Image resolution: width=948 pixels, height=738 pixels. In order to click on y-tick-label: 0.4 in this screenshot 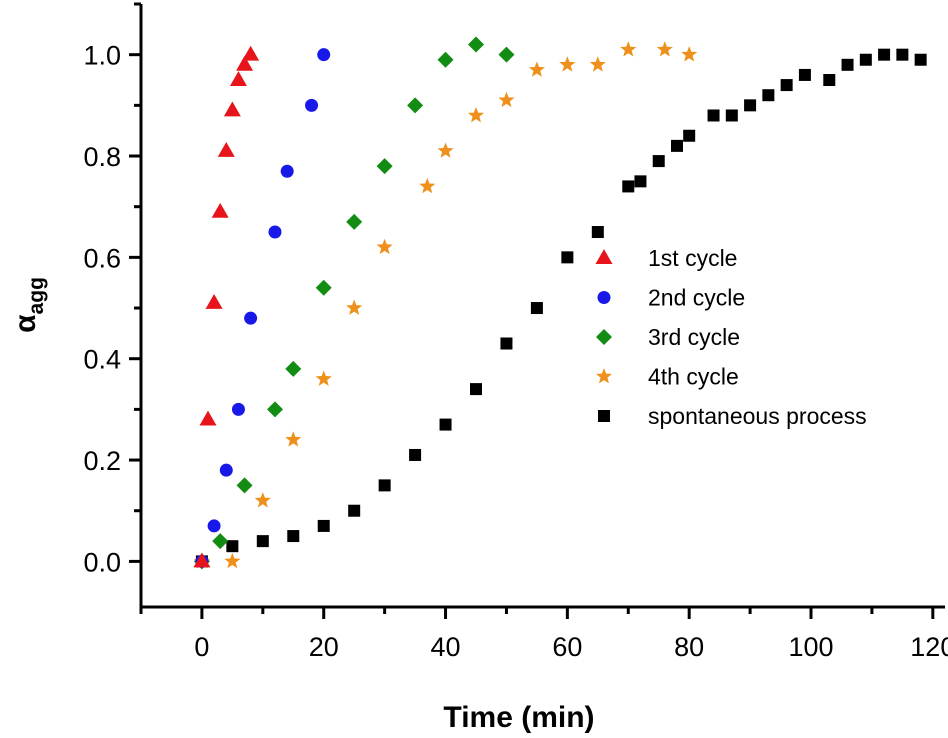, I will do `click(102, 360)`.